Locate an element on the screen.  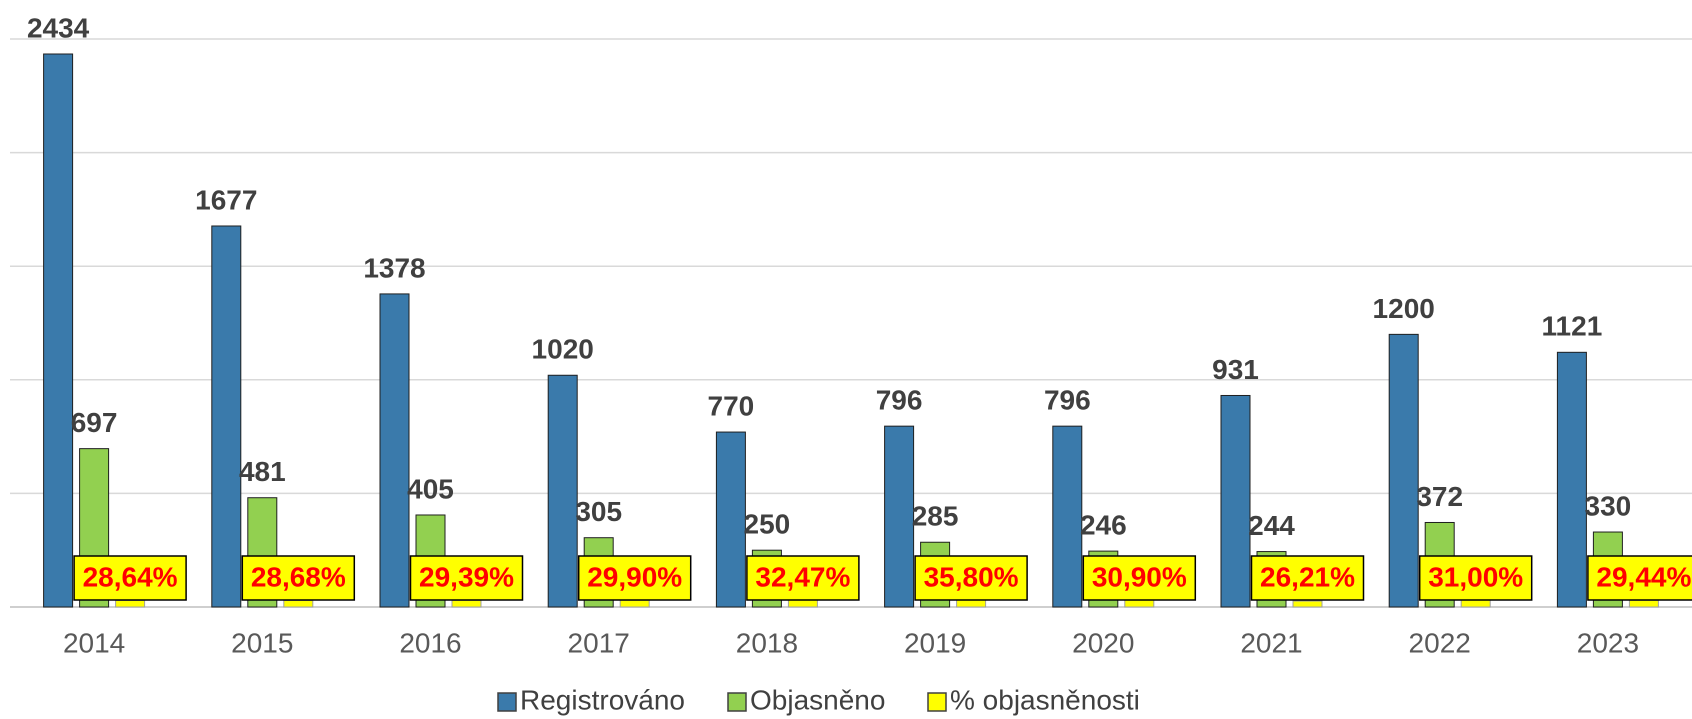
data-label: 26,21% is located at coordinates (1307, 576).